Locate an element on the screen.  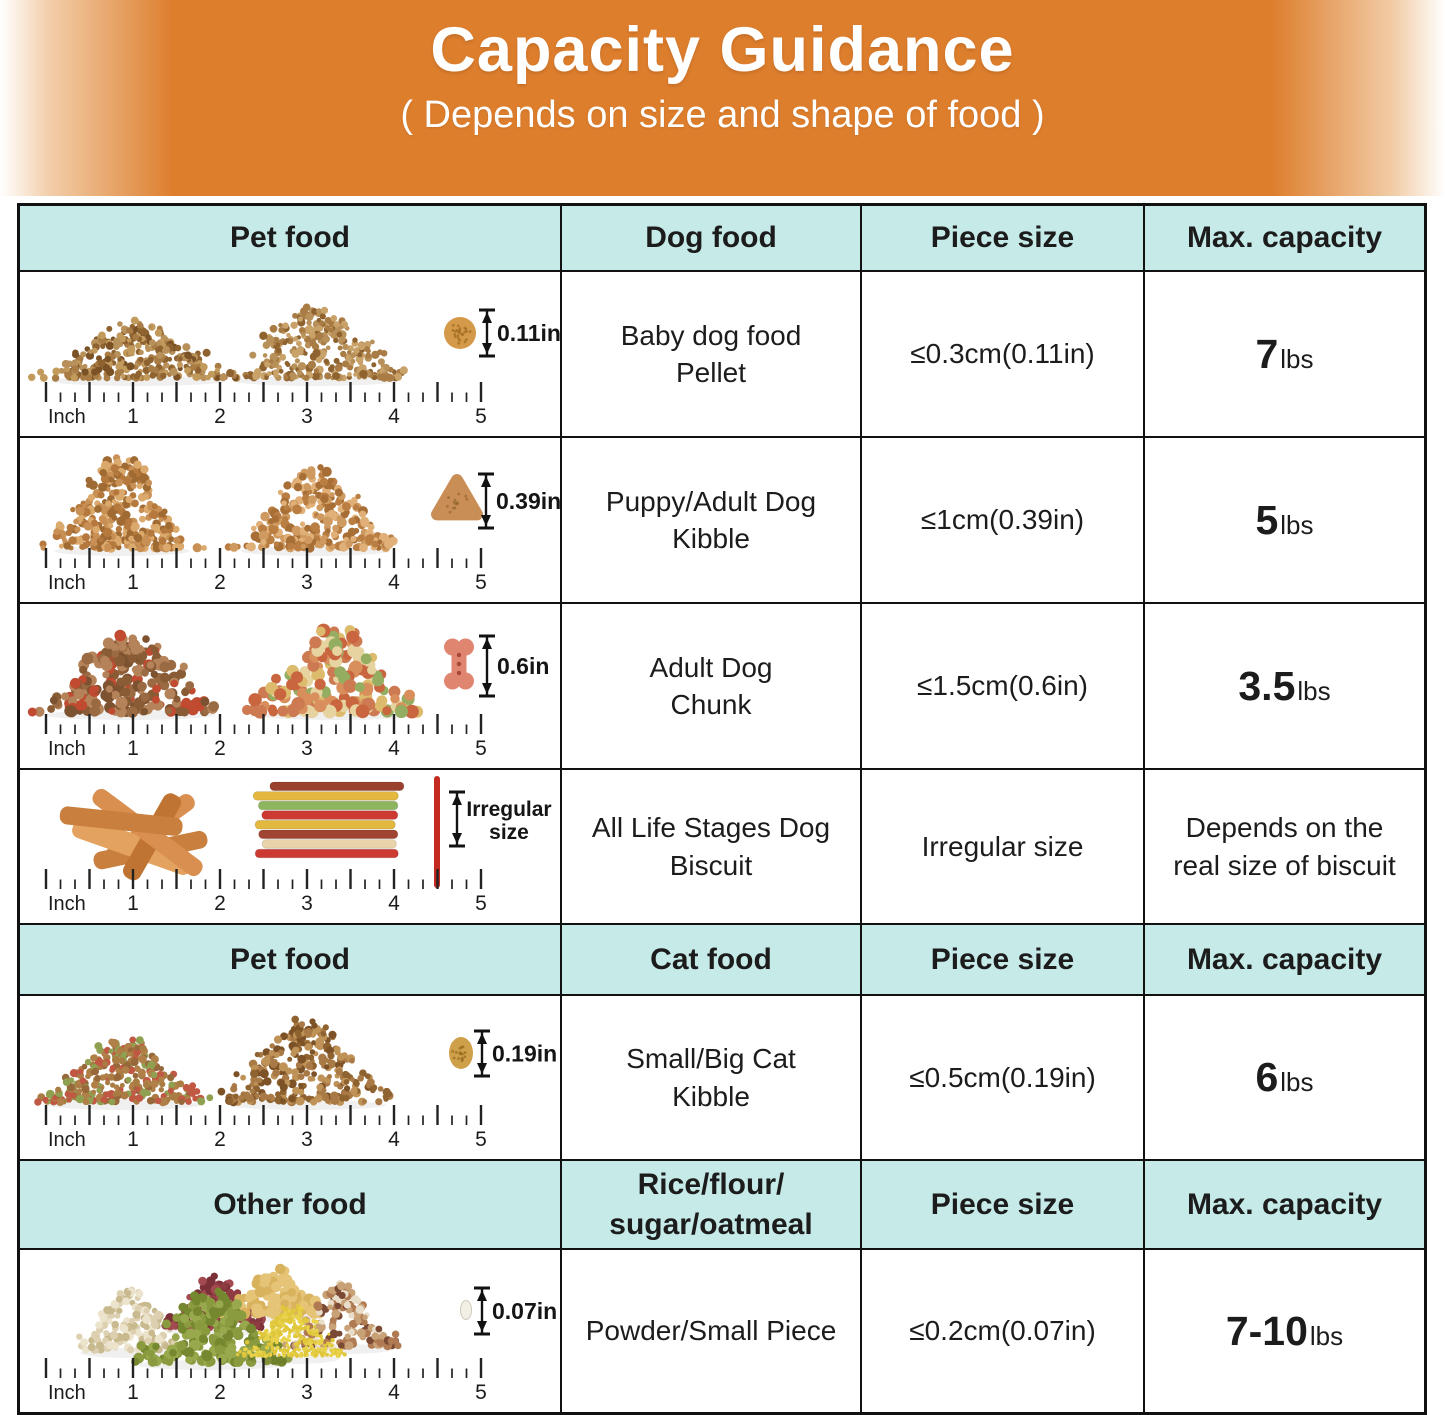
piece-size: ≤0.3cm(0.11in) is located at coordinates (1002, 354).